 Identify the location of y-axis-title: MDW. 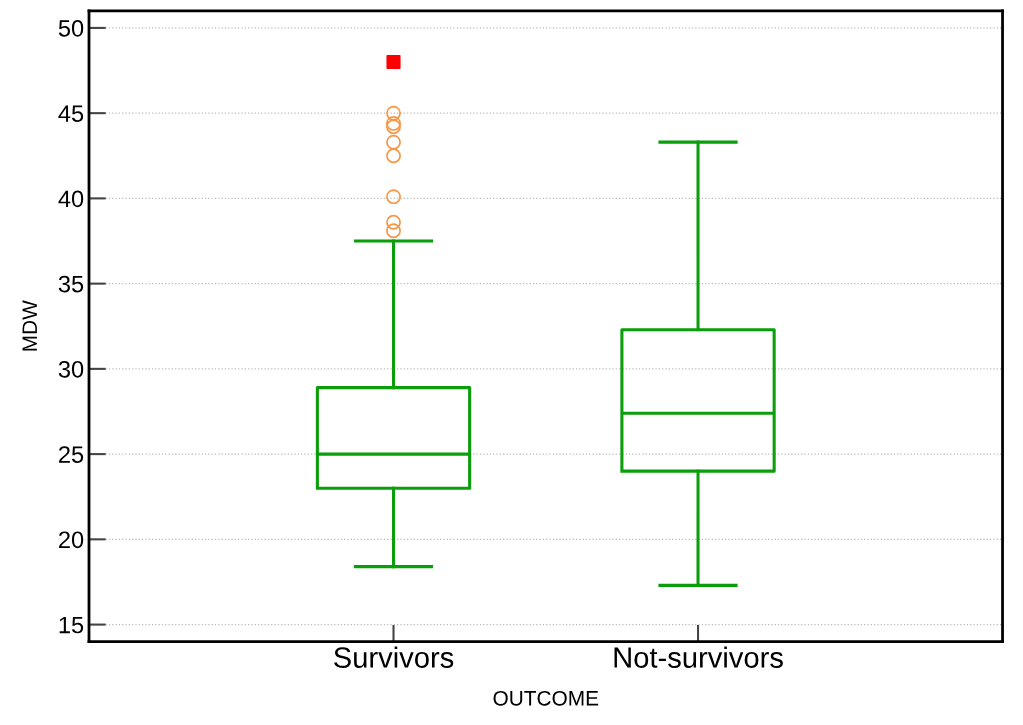
(29, 325).